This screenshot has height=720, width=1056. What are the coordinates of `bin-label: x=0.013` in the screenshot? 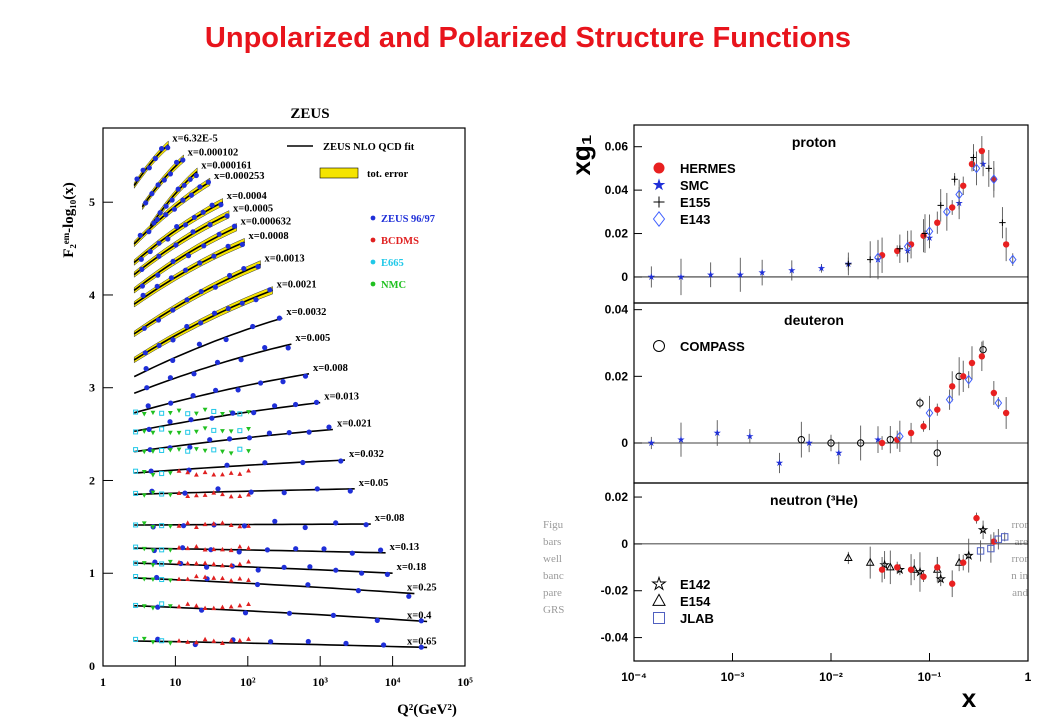 It's located at (341, 397).